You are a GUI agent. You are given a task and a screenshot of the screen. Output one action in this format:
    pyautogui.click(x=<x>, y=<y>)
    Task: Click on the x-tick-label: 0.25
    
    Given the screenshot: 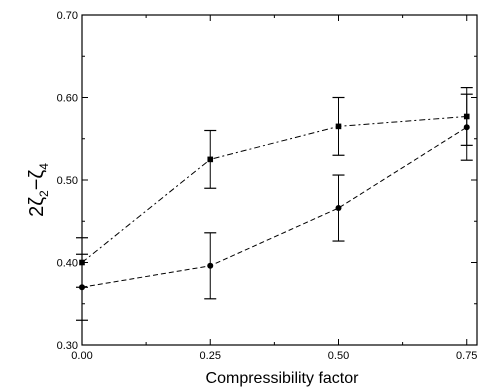 What is the action you would take?
    pyautogui.click(x=210, y=356)
    